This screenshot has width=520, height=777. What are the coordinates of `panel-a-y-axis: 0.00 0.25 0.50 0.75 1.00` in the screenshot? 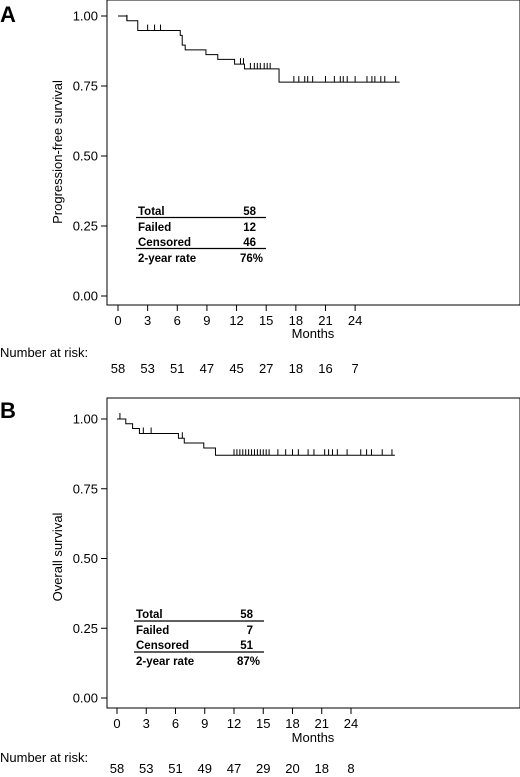 It's located at (90, 156).